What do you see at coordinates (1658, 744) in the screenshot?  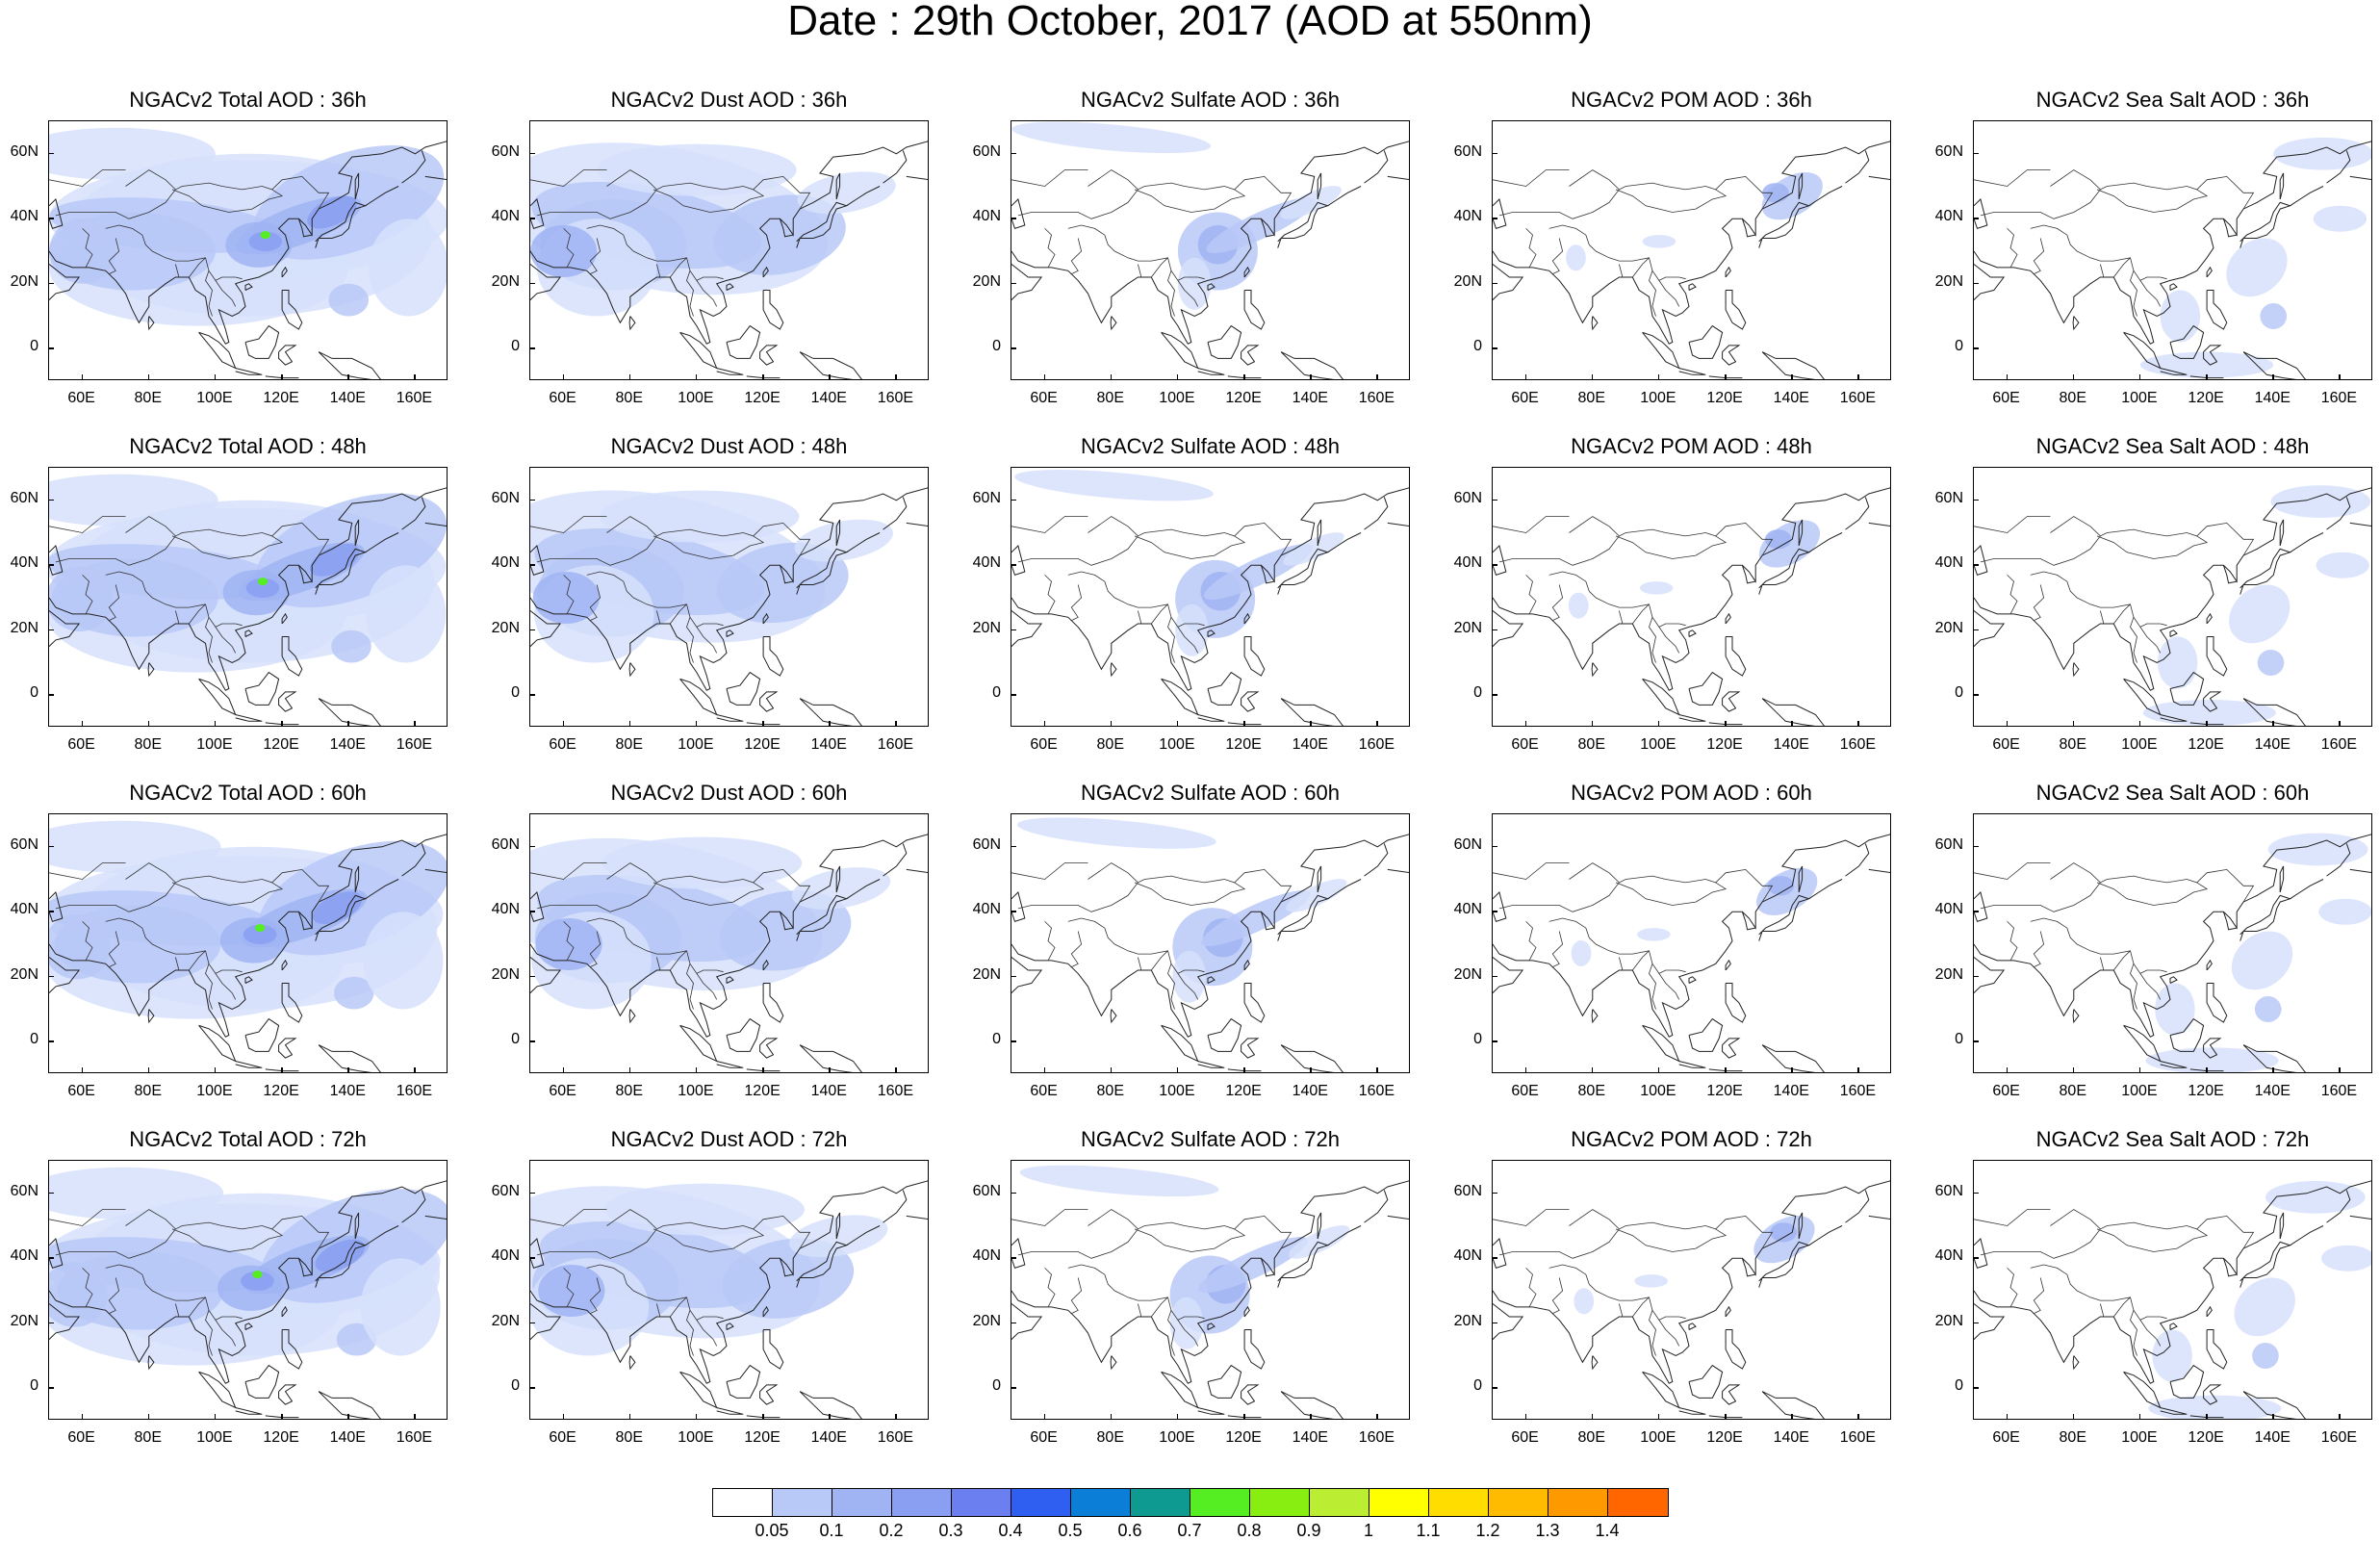 I see `longitude-label: 100E` at bounding box center [1658, 744].